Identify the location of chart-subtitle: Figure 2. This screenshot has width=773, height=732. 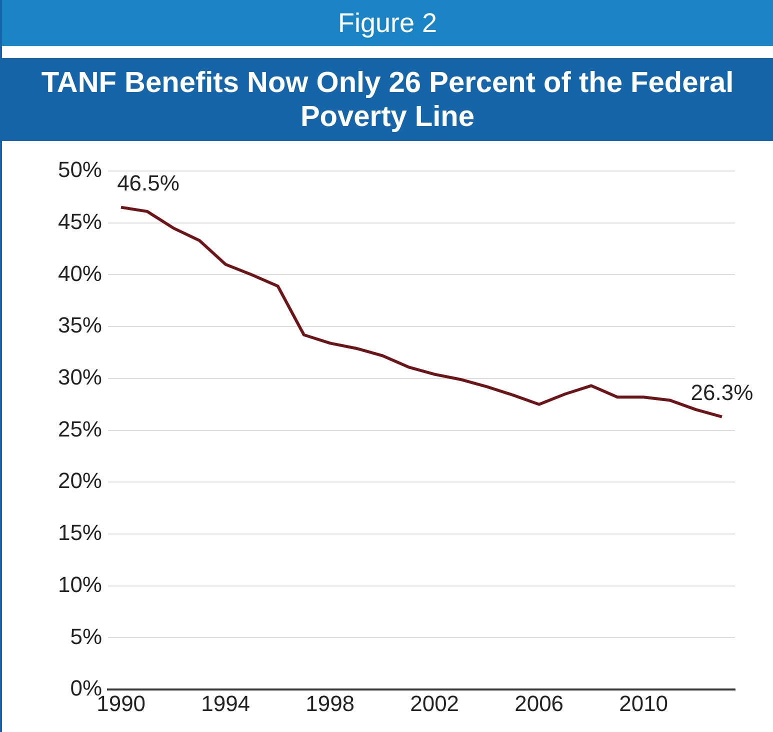
(387, 23).